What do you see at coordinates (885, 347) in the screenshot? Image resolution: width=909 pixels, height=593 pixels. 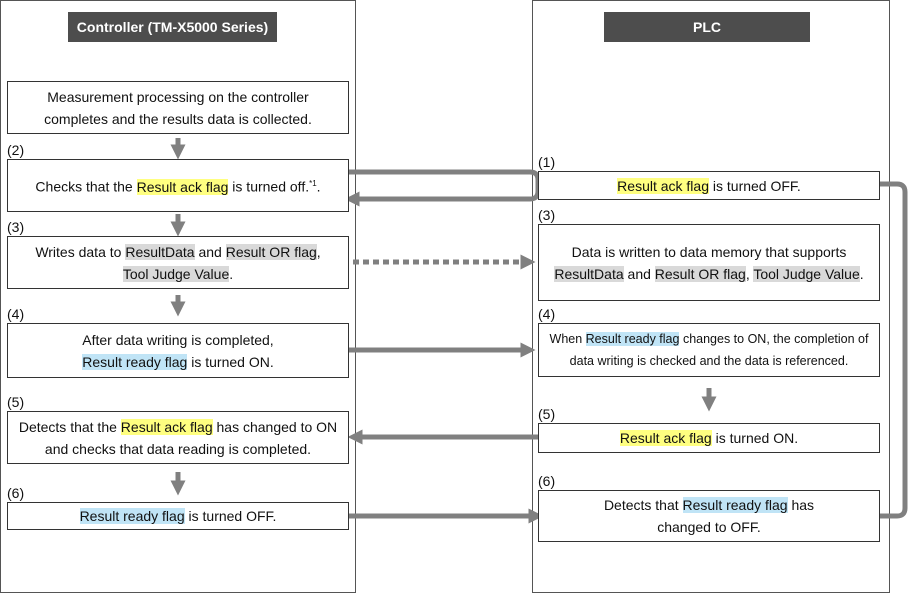 I see `arrow-loop-back` at bounding box center [885, 347].